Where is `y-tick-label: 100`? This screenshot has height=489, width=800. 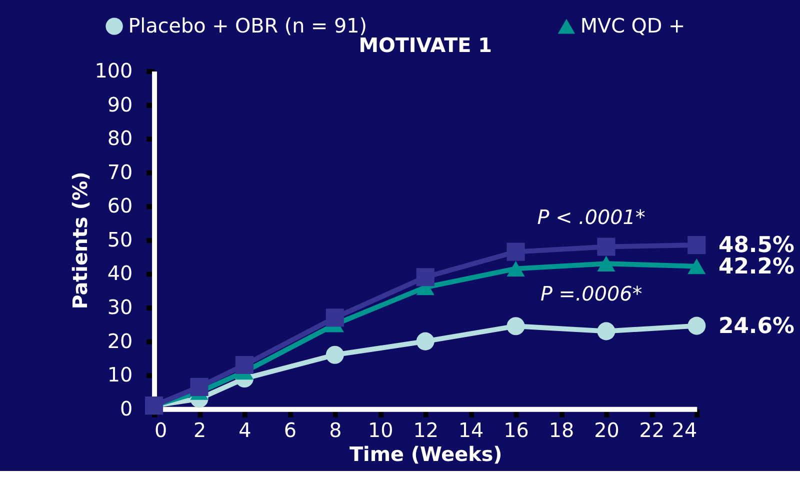
y-tick-label: 100 is located at coordinates (113, 70).